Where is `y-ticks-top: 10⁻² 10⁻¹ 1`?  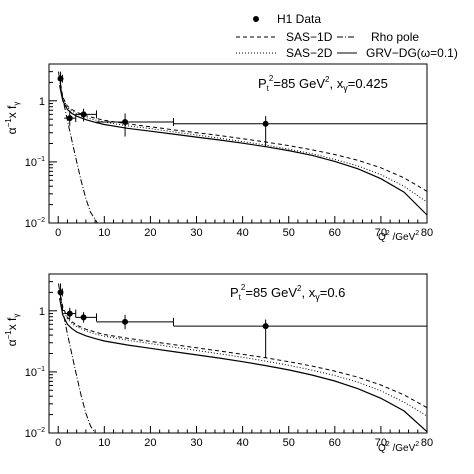
y-ticks-top: 10⁻² 10⁻¹ 1 is located at coordinates (41, 146).